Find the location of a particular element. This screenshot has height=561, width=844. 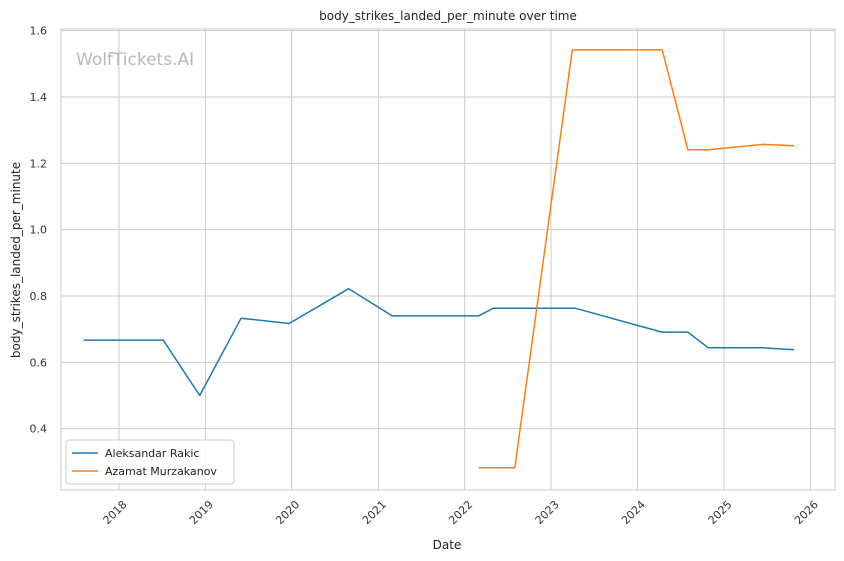

legend: Aleksandar Rakic Azamat Murzakanov is located at coordinates (150, 462).